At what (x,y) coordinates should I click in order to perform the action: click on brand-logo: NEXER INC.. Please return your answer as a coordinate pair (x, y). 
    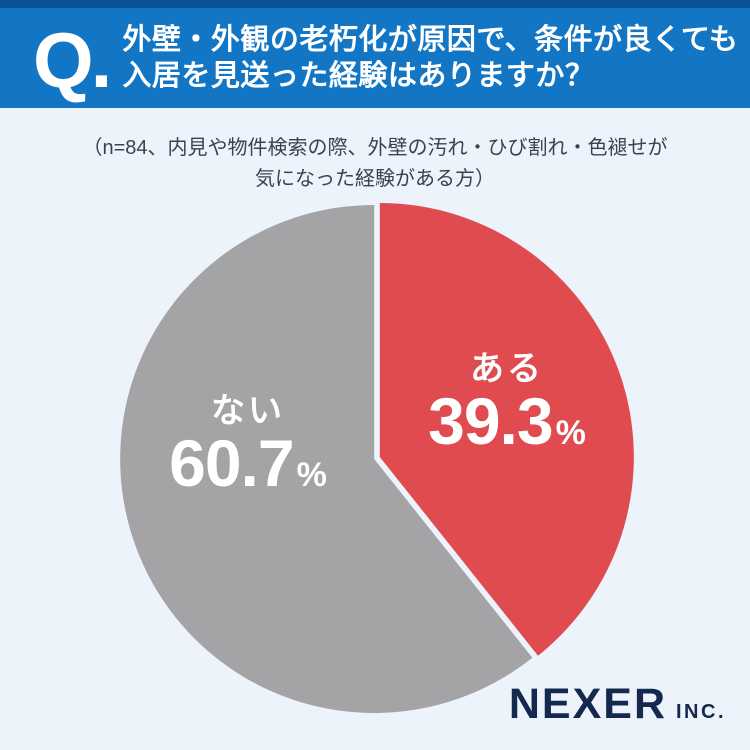
    Looking at the image, I should click on (617, 704).